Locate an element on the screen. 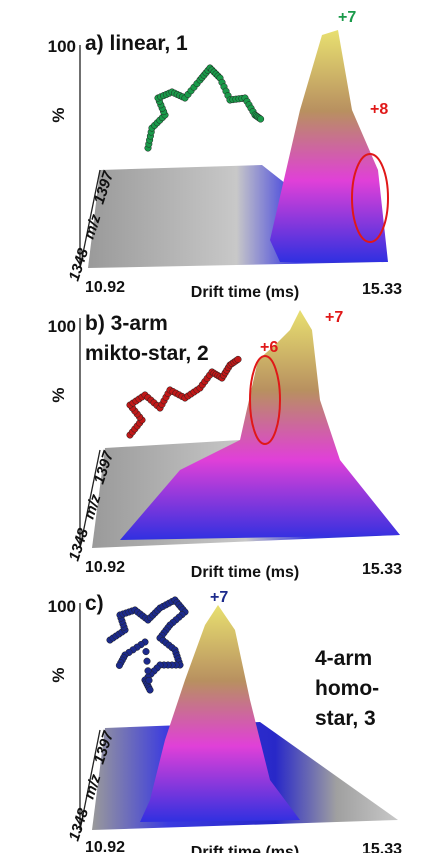  panel-label: mikto-star, 2 is located at coordinates (147, 353).